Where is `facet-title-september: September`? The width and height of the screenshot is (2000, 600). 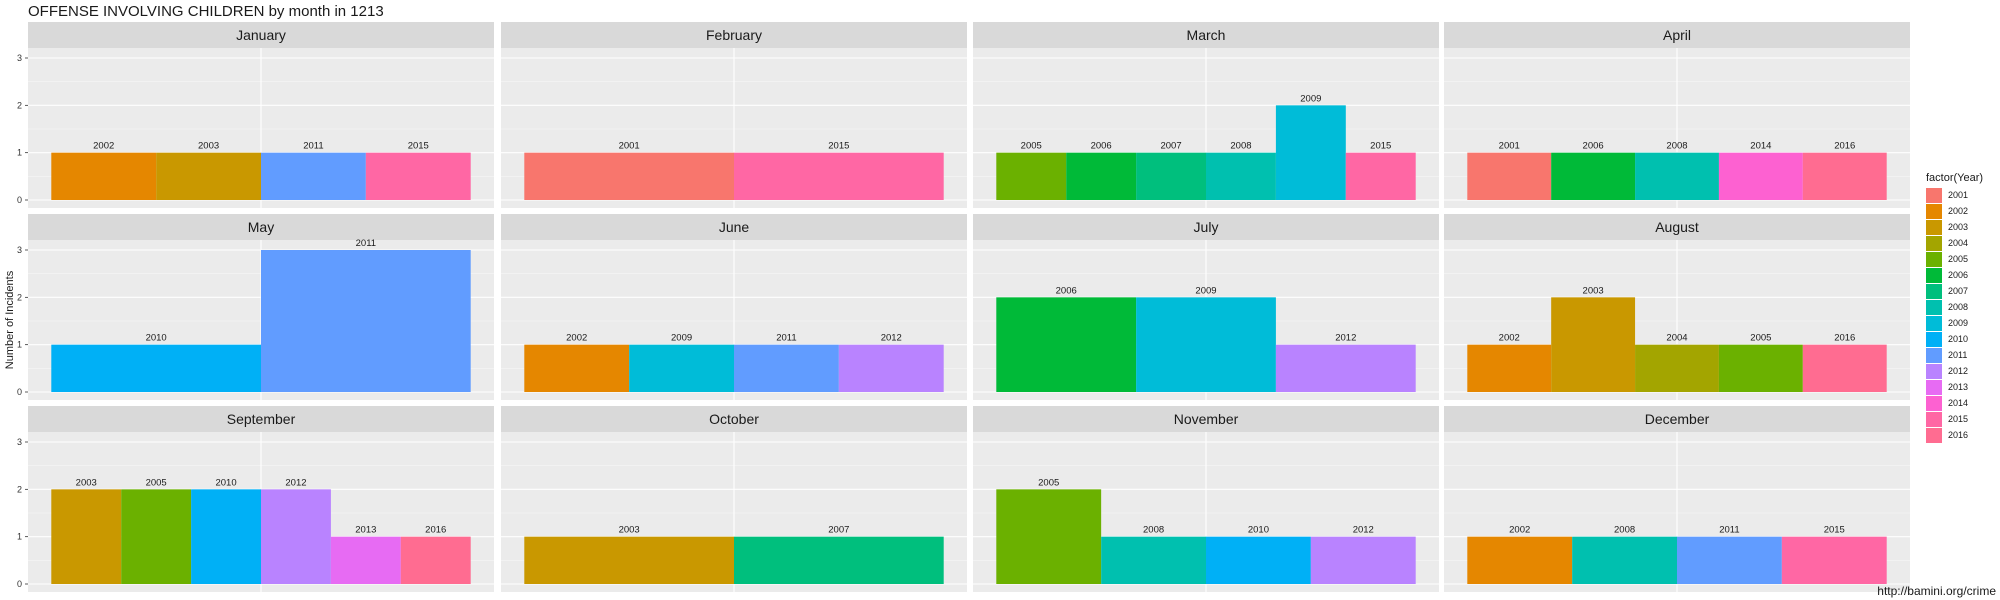
facet-title-september: September is located at coordinates (261, 419).